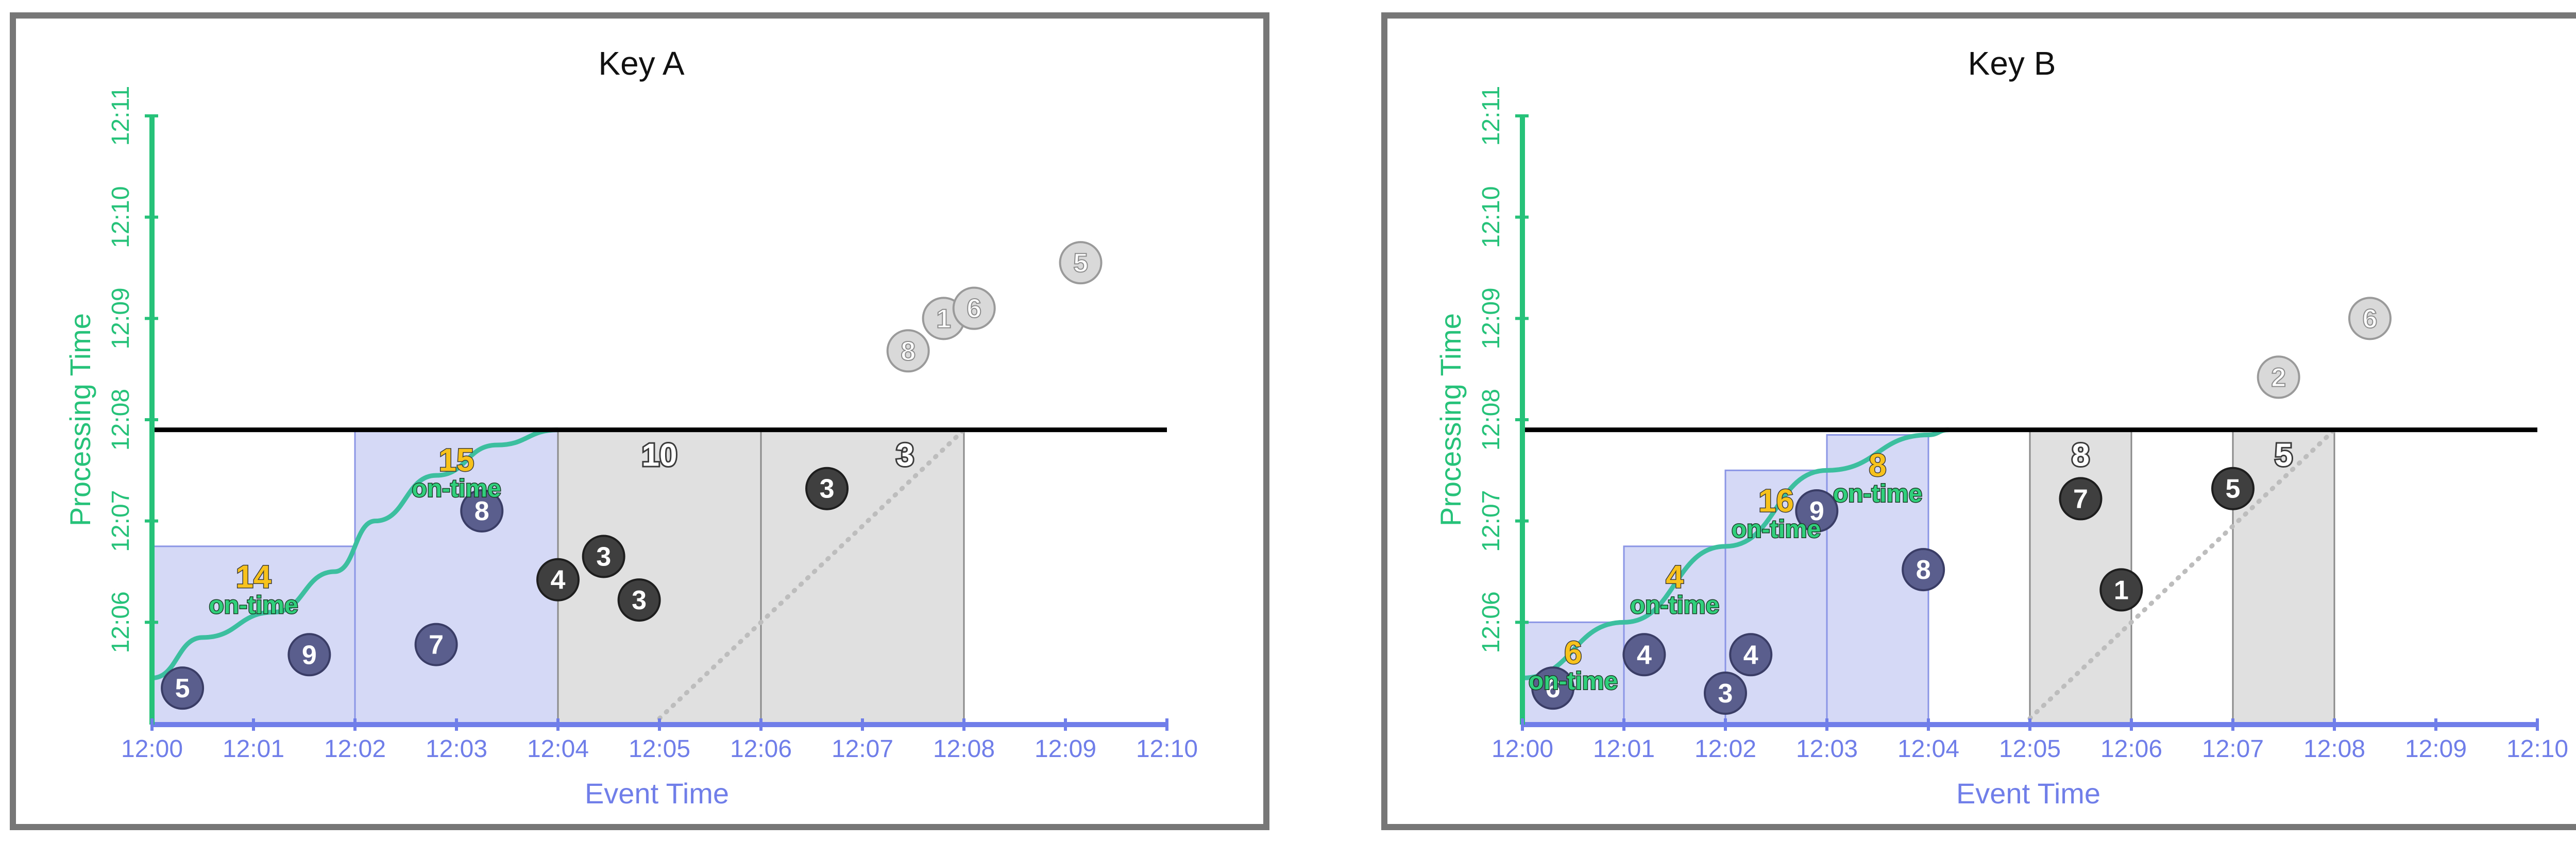 The image size is (2576, 842). I want to click on window-count: 5, so click(2283, 455).